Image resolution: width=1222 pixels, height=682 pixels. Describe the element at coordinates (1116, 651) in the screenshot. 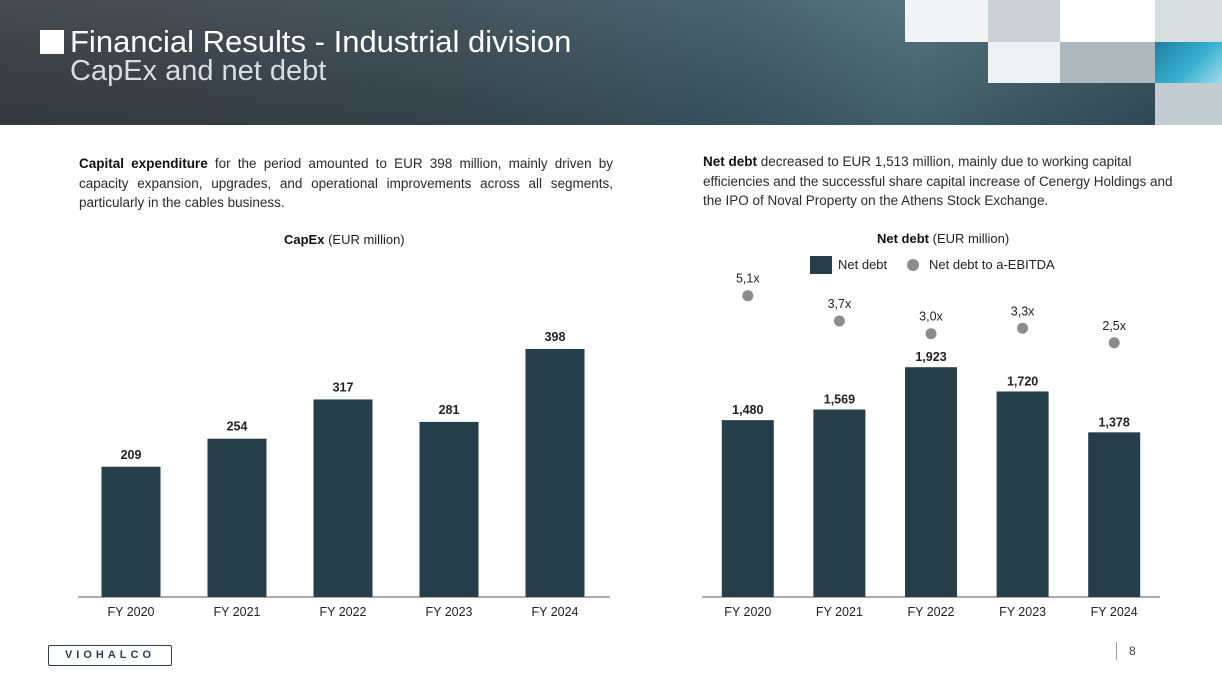

I see `page-number-divider` at that location.